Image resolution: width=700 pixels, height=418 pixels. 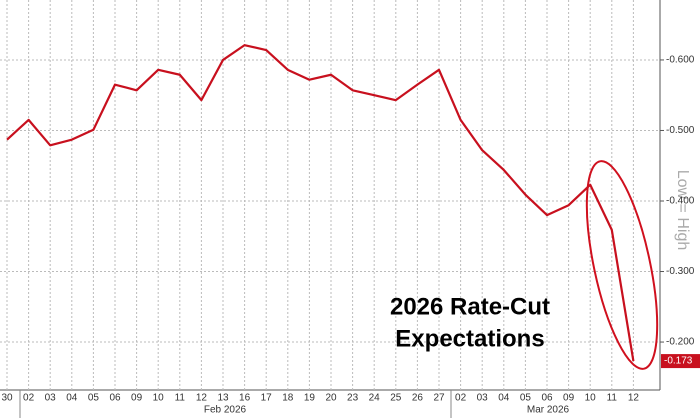 What do you see at coordinates (288, 398) in the screenshot?
I see `x-tick-label: 18` at bounding box center [288, 398].